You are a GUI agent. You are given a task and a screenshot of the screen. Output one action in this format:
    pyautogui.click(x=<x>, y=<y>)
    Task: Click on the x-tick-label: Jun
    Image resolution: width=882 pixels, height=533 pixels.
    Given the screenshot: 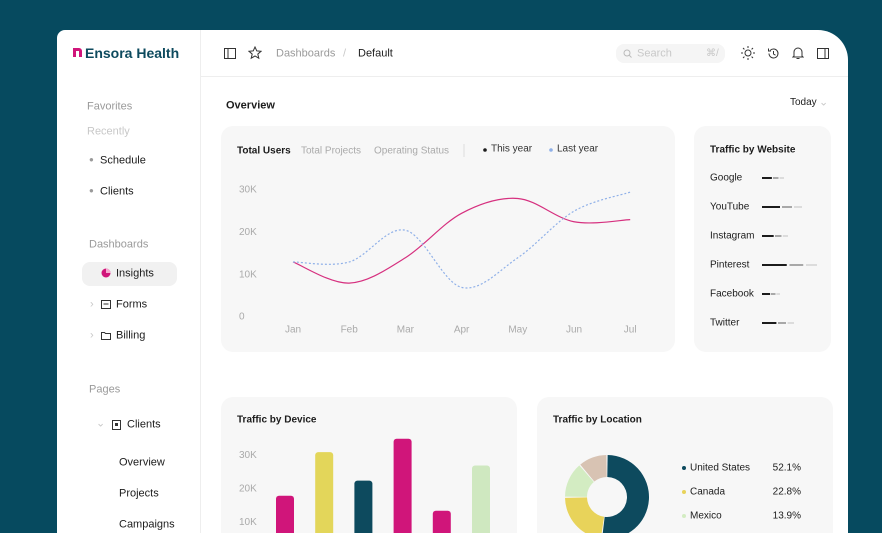 What is the action you would take?
    pyautogui.click(x=574, y=330)
    